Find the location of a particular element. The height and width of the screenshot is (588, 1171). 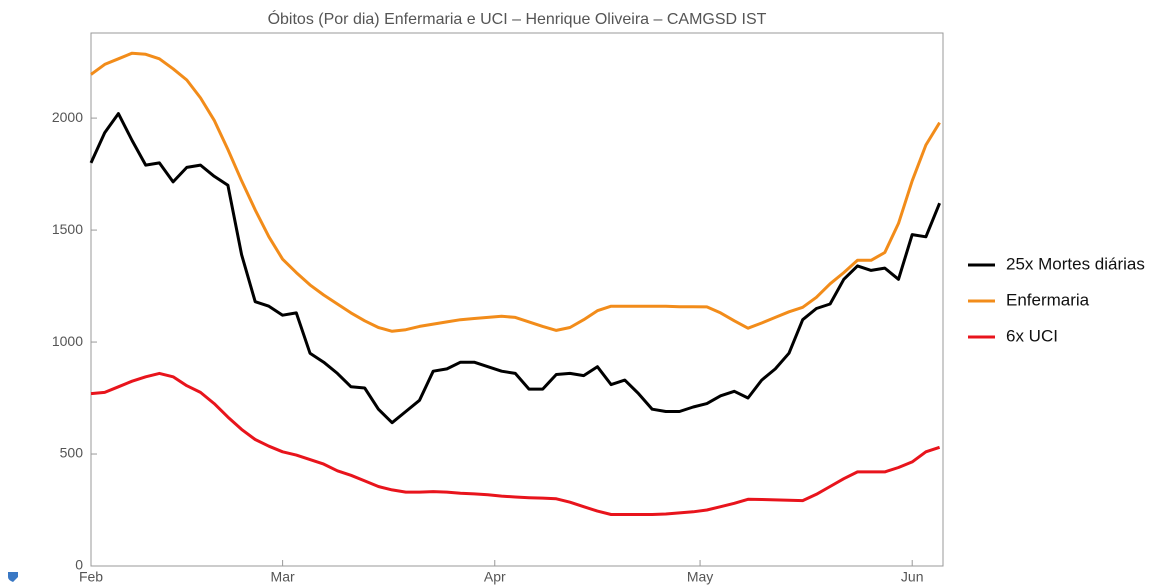

x-tick-label: Feb is located at coordinates (91, 577).